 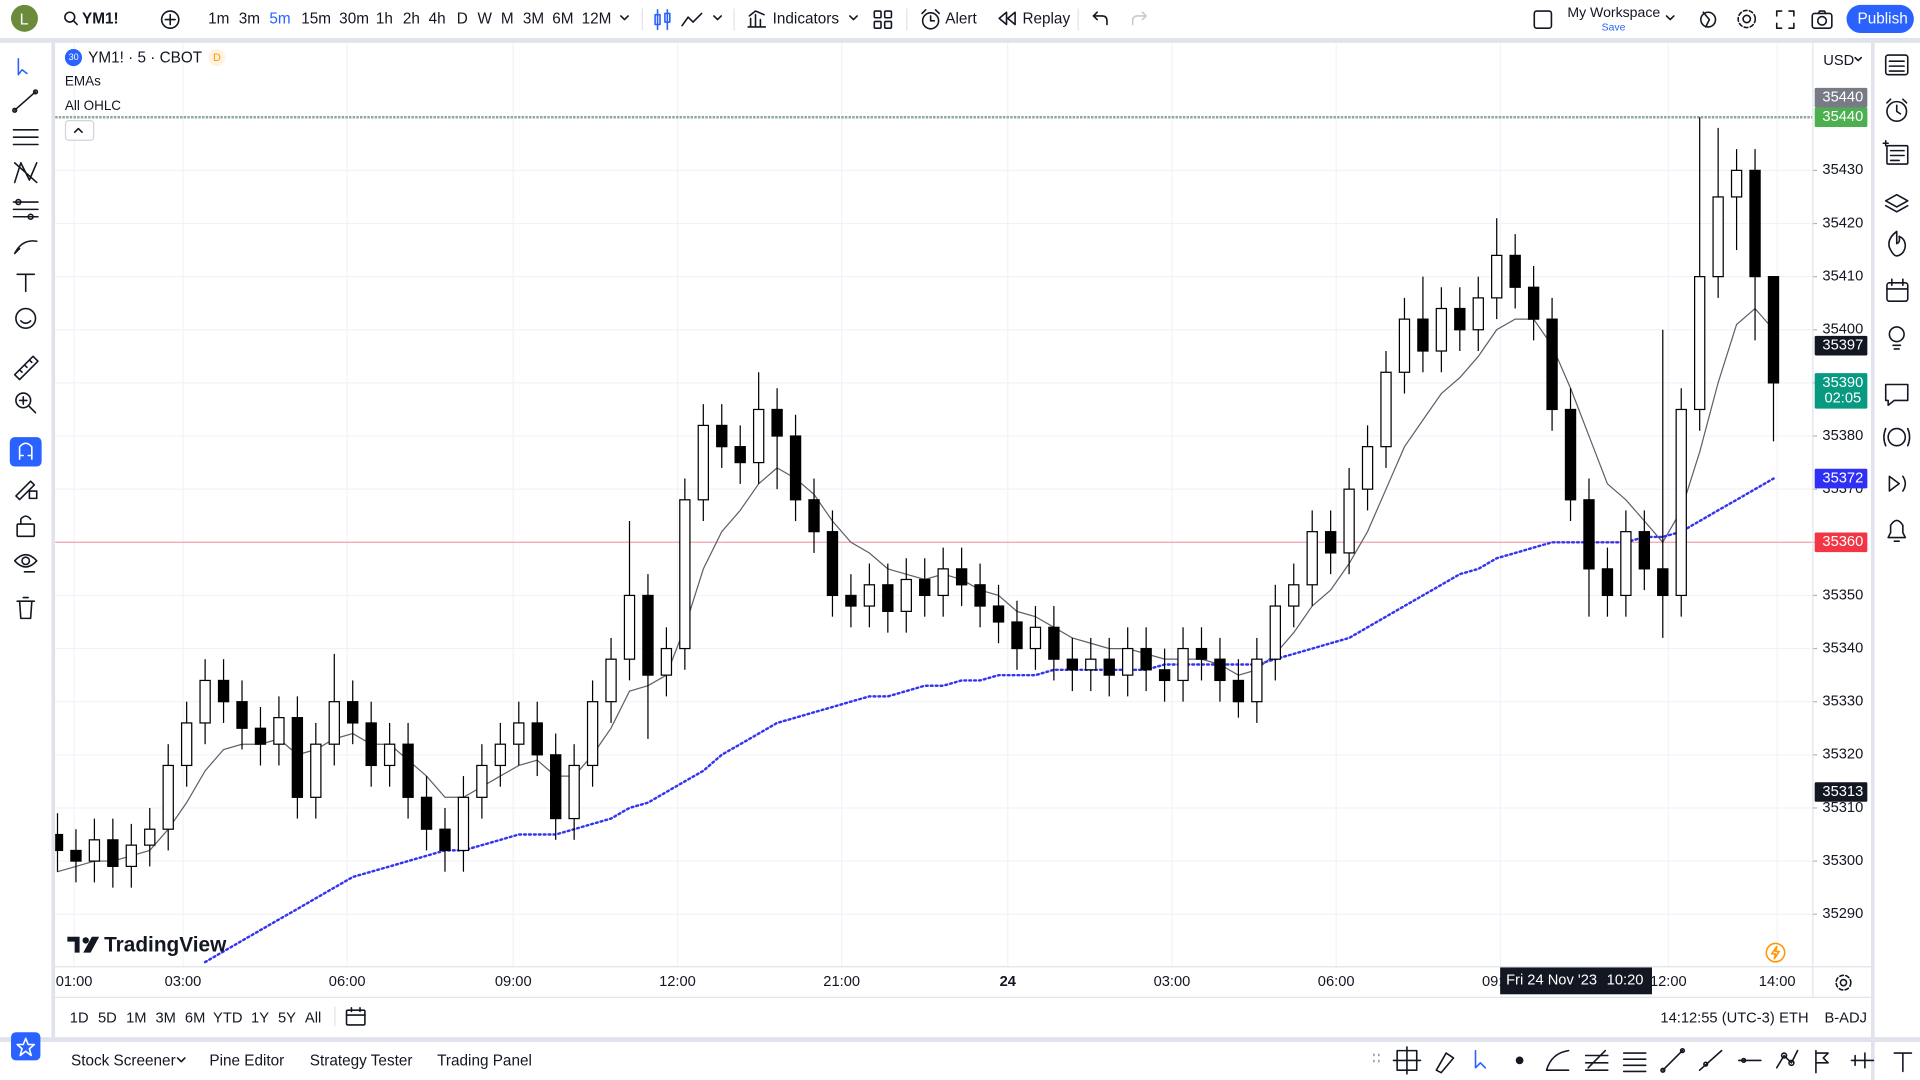 What do you see at coordinates (411, 18) in the screenshot?
I see `interval: 2h` at bounding box center [411, 18].